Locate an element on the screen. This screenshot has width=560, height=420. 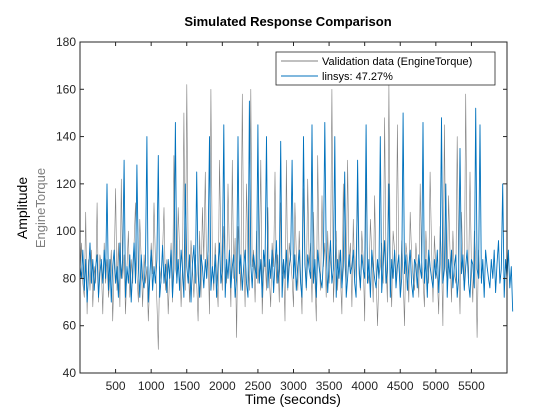
chart-title: Simulated Response Comparison is located at coordinates (287, 21).